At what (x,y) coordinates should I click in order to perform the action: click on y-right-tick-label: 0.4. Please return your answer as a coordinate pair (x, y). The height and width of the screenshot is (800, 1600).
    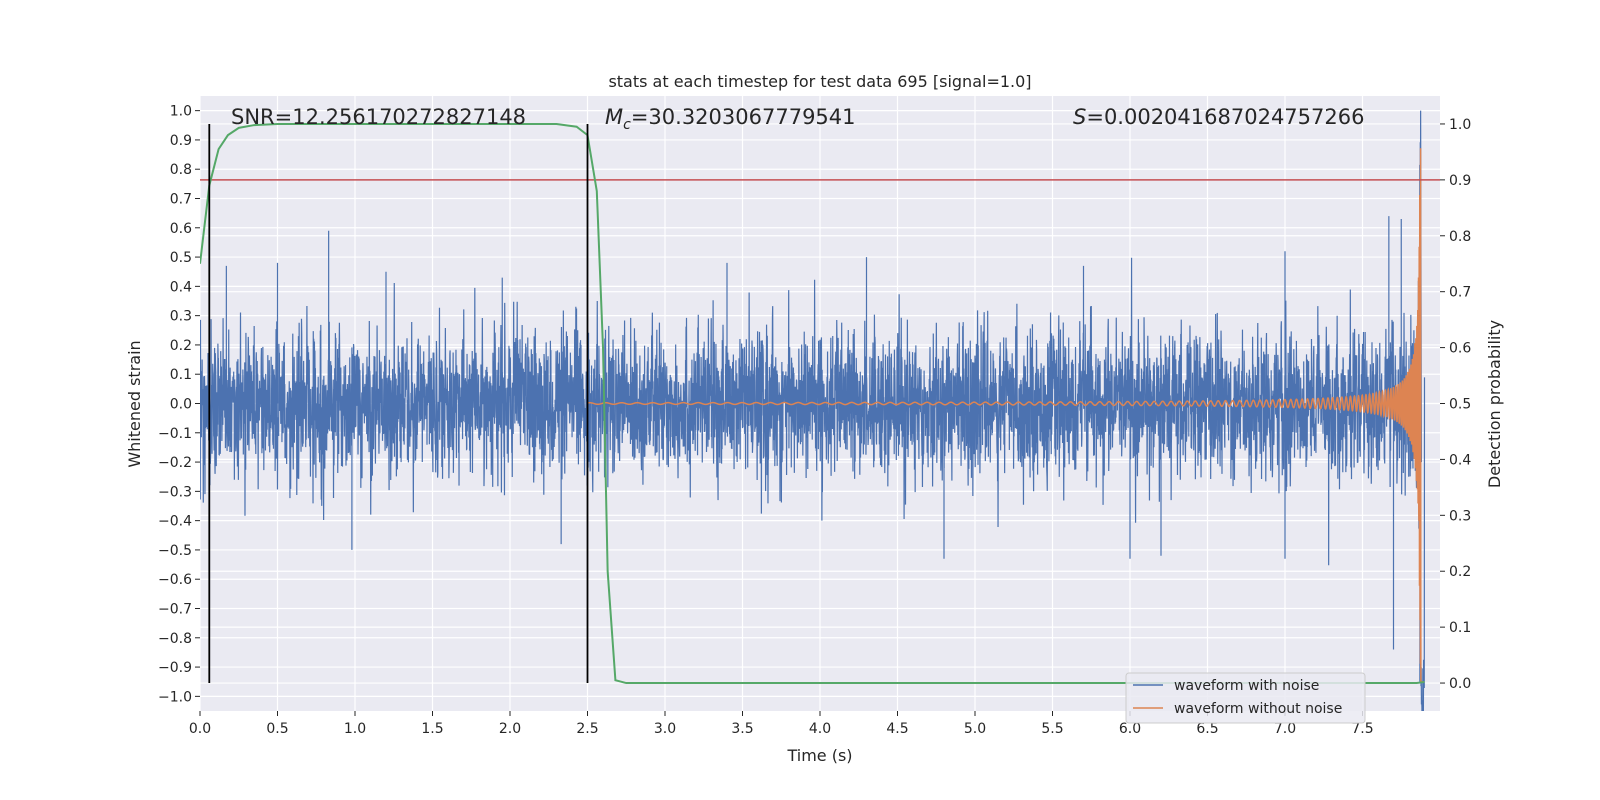
    Looking at the image, I should click on (1460, 460).